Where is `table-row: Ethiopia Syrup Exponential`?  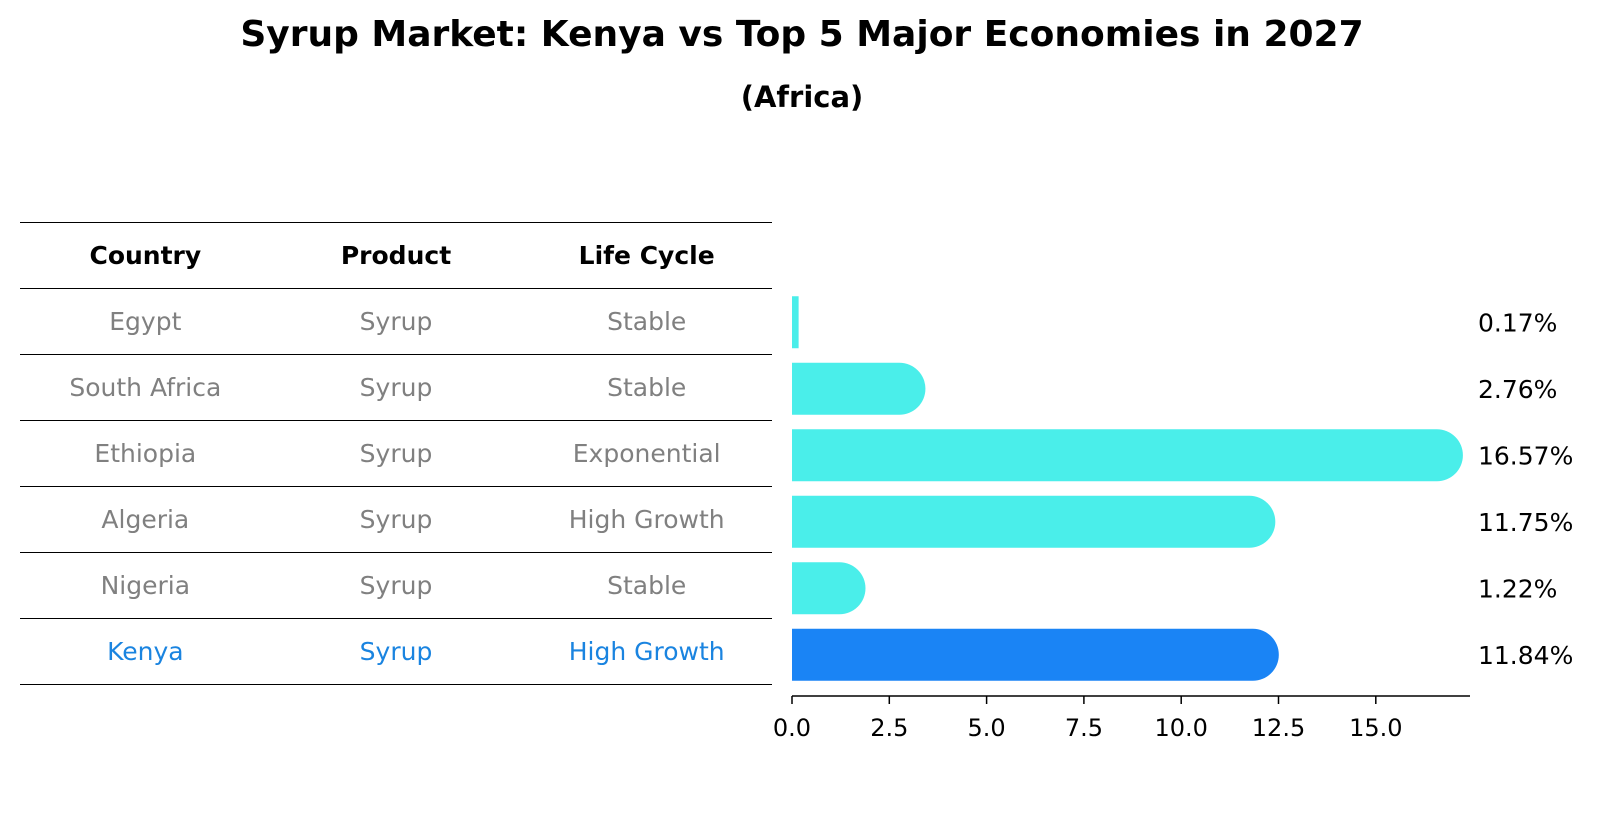 table-row: Ethiopia Syrup Exponential is located at coordinates (396, 453).